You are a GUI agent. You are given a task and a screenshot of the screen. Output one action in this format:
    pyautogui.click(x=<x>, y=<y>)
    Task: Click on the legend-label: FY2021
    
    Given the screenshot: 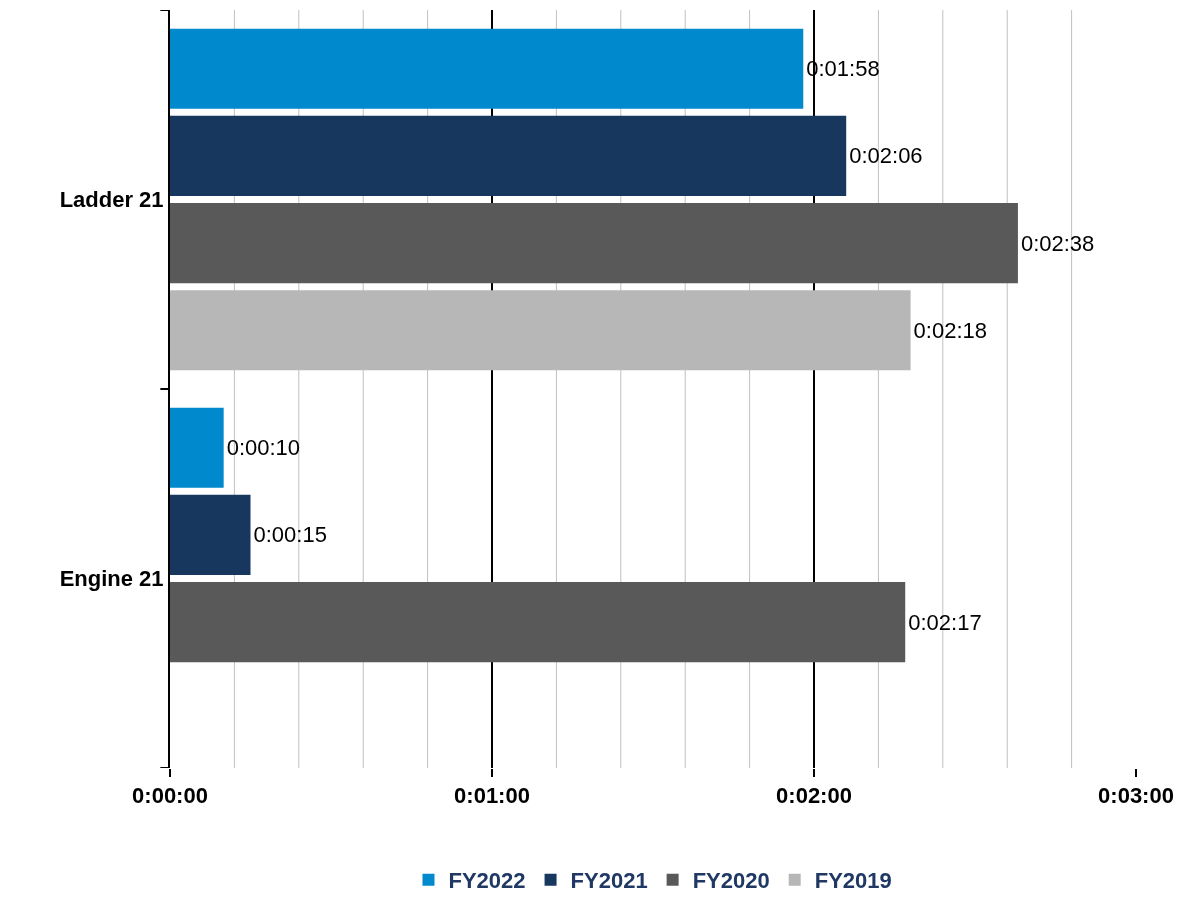 What is the action you would take?
    pyautogui.click(x=609, y=881)
    